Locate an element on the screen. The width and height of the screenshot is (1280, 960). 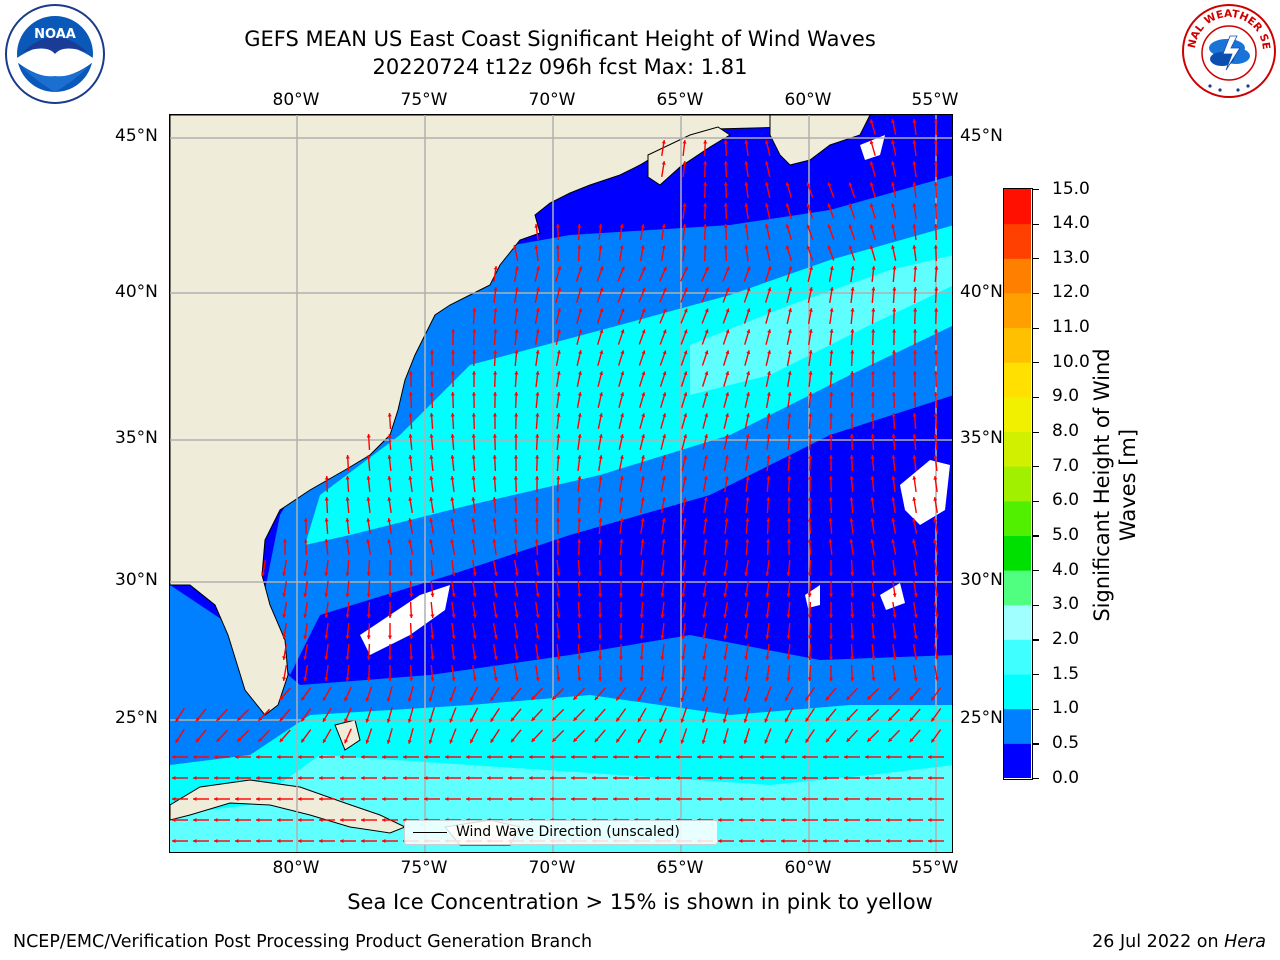
colorbar-label: Significant Height of Wind Waves [m] is located at coordinates (1115, 485).